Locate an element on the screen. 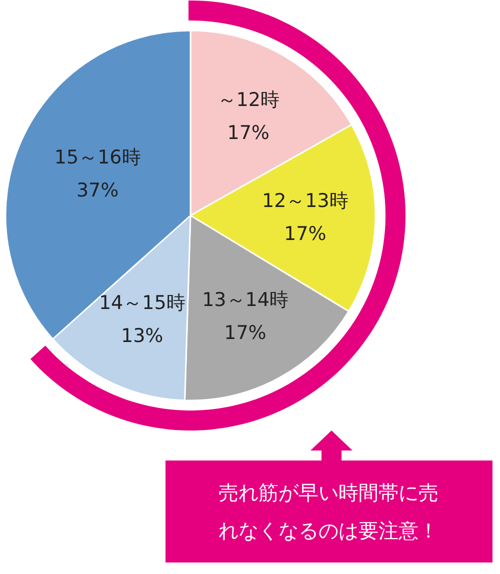 The height and width of the screenshot is (574, 500). slice-label: 13～14時 is located at coordinates (245, 299).